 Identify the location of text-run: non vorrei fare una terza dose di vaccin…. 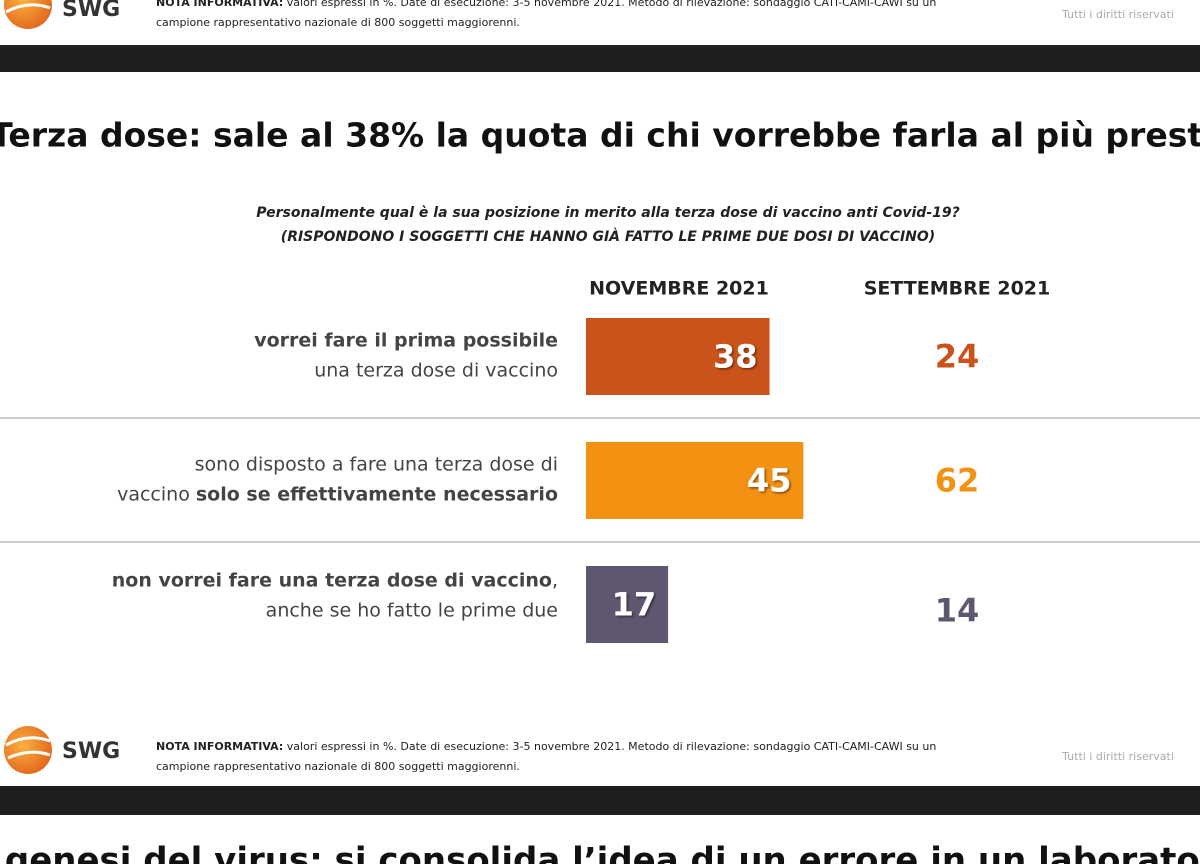
(332, 580).